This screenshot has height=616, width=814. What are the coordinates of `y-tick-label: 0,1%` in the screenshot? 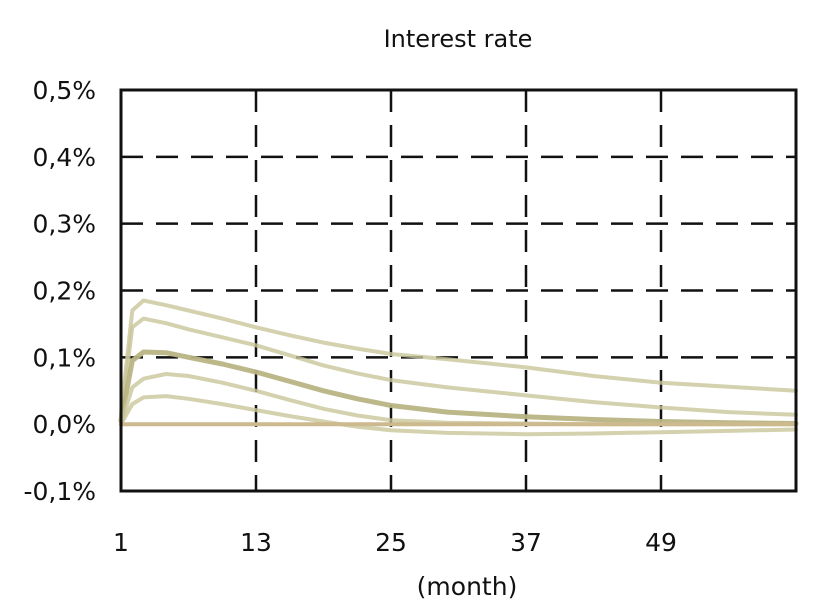 It's located at (64, 357).